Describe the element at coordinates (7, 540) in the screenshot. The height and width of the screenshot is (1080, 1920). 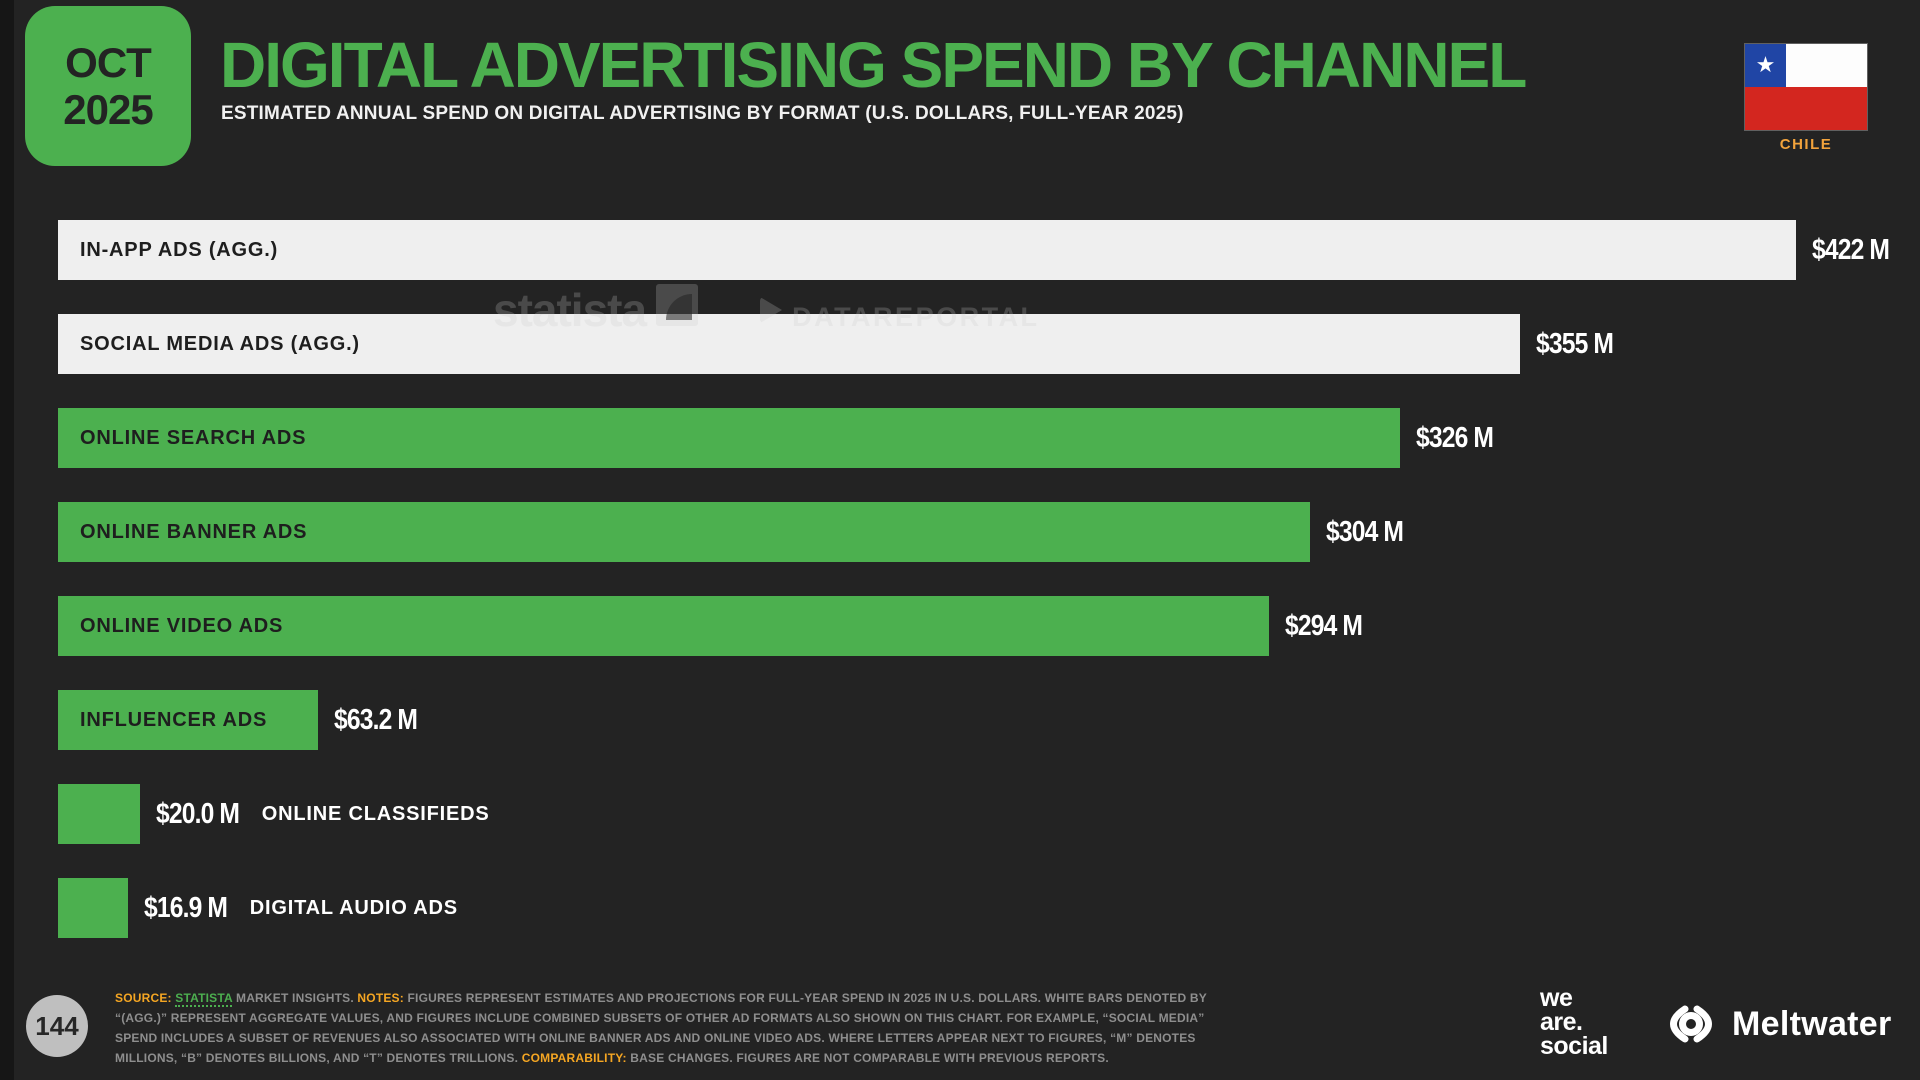
I see `left-letterbox` at that location.